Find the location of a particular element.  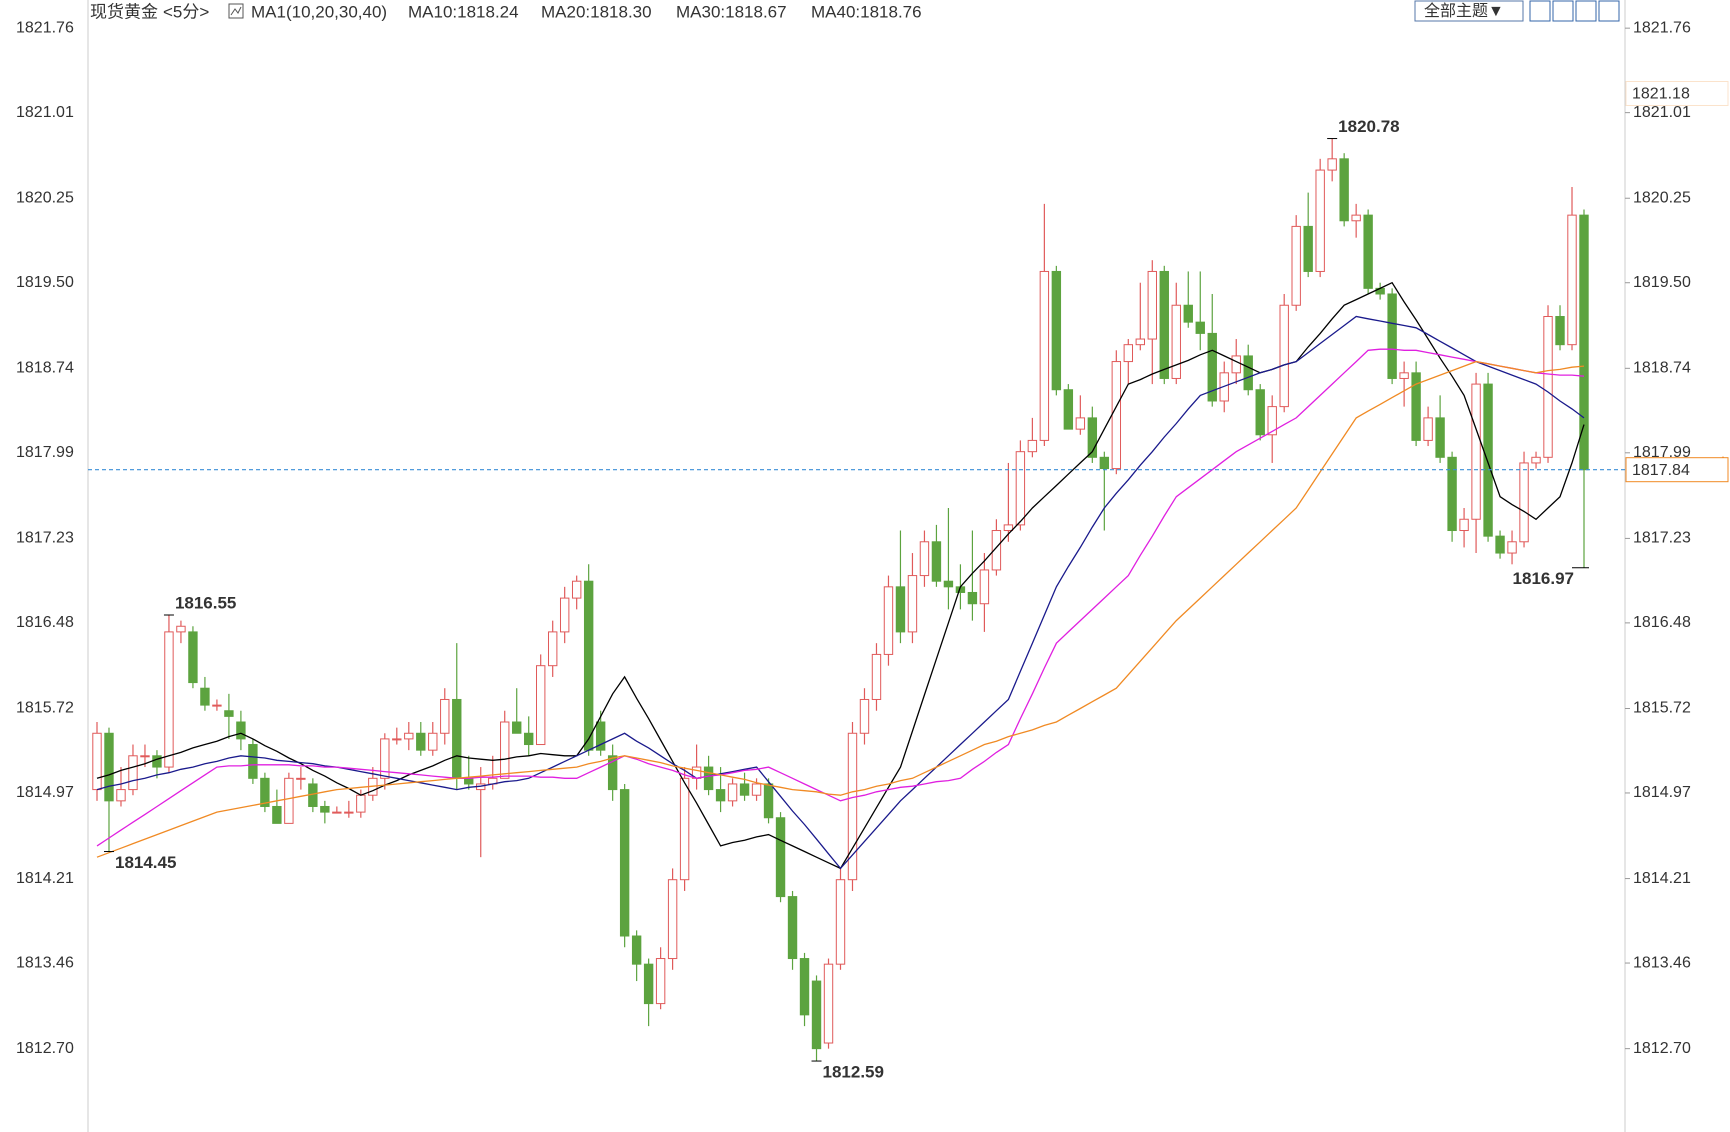

y-tick-label: 1816.48 is located at coordinates (45, 622).